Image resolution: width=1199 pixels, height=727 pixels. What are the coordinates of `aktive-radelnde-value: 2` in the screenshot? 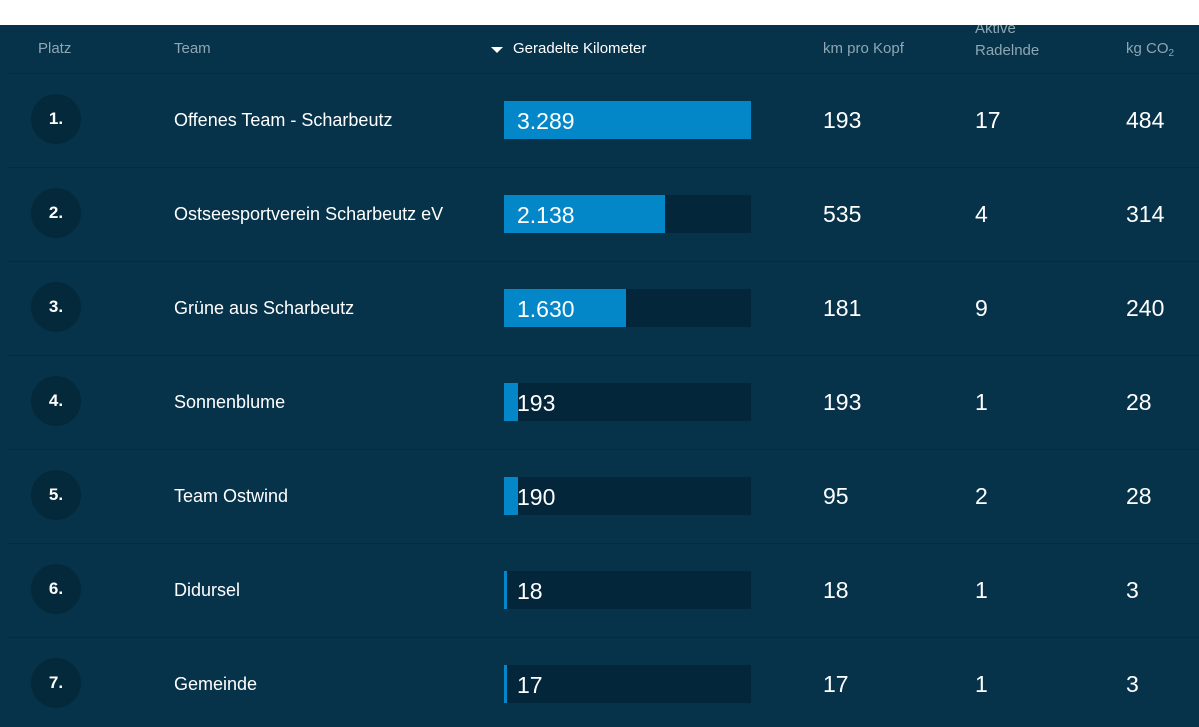 It's located at (981, 496).